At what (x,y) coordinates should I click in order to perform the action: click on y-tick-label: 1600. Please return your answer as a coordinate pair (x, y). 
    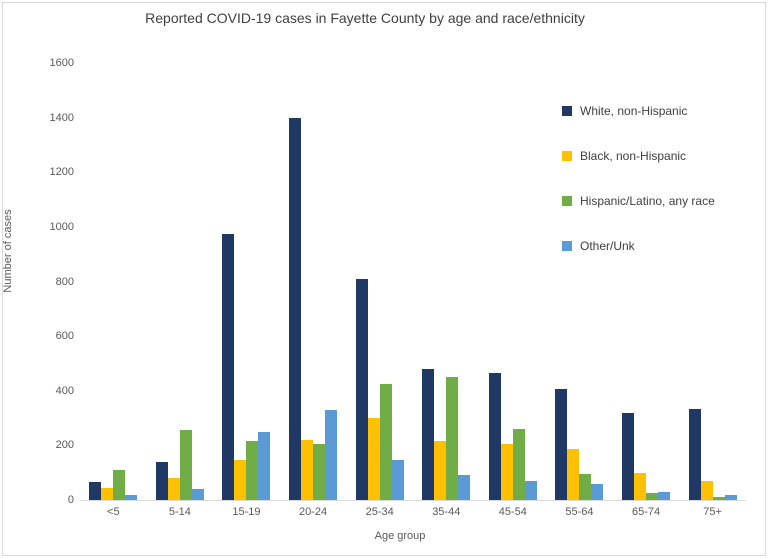
    Looking at the image, I should click on (61, 63).